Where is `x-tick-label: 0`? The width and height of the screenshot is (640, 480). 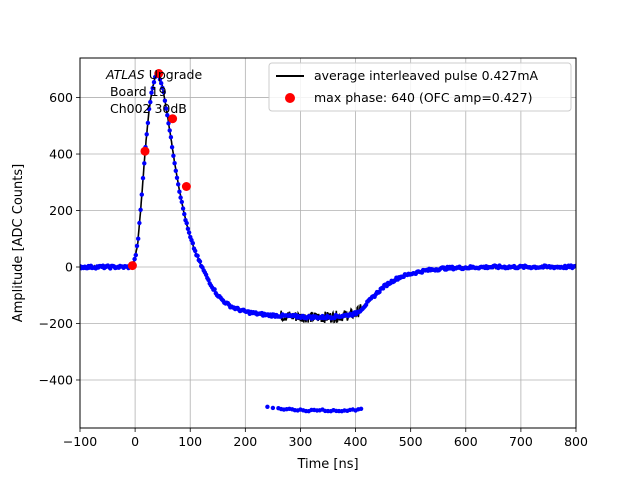
x-tick-label: 0 is located at coordinates (135, 441).